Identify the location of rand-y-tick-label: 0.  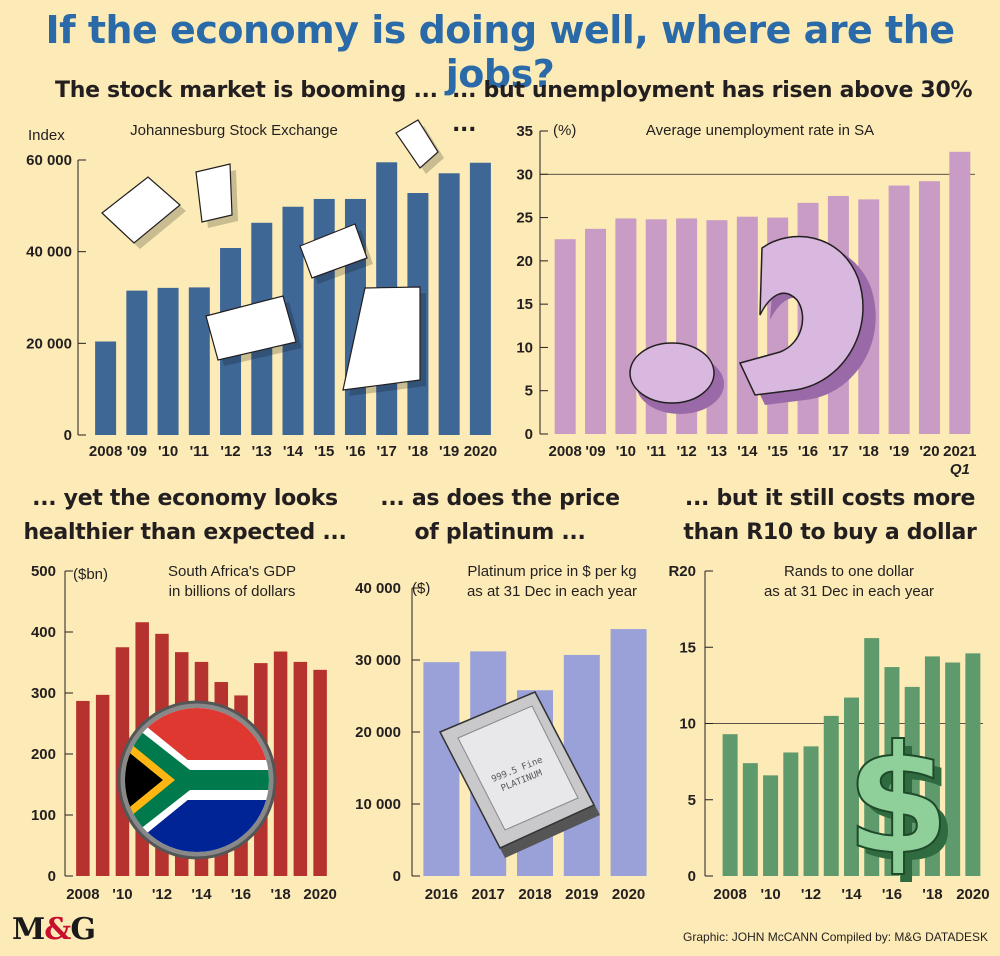
(692, 876).